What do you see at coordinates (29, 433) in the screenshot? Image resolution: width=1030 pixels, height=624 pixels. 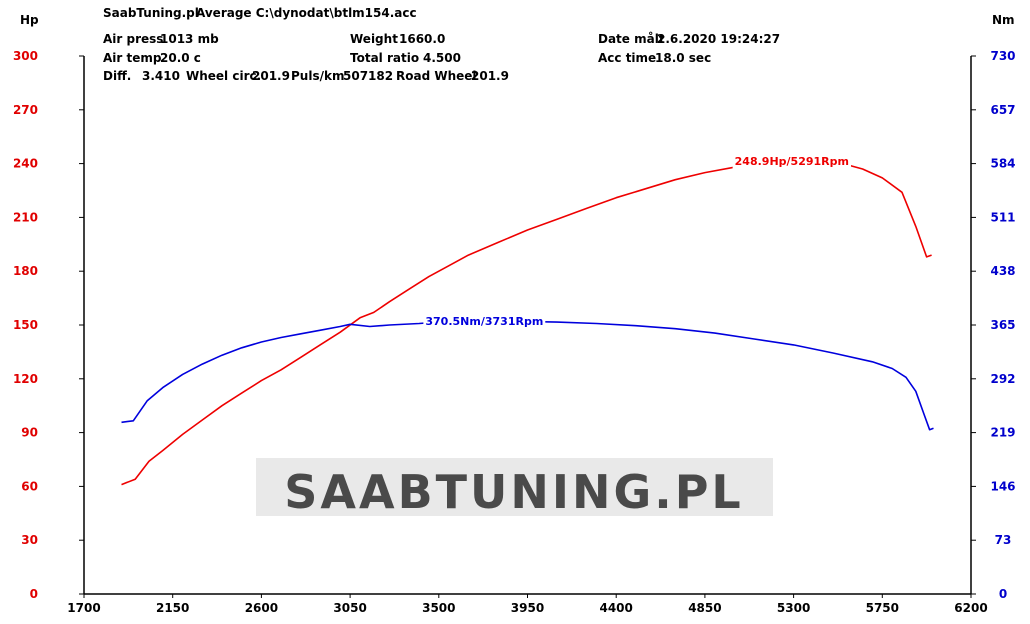 I see `left-tick-label: 90` at bounding box center [29, 433].